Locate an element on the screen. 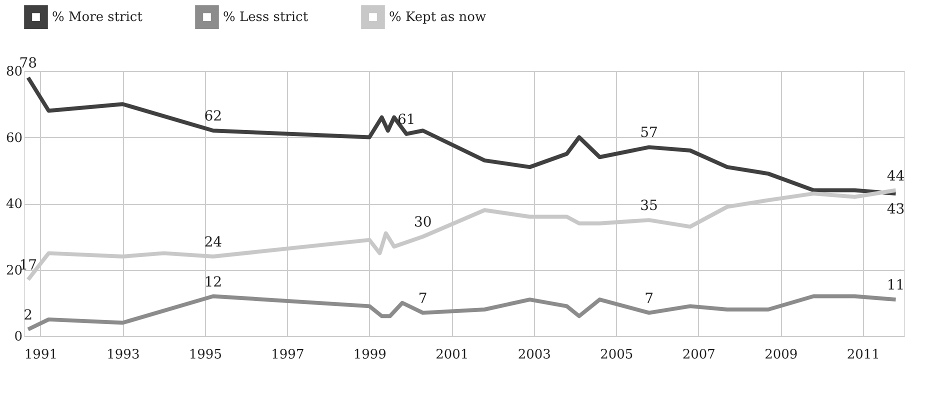  data-label: 44 is located at coordinates (895, 176).